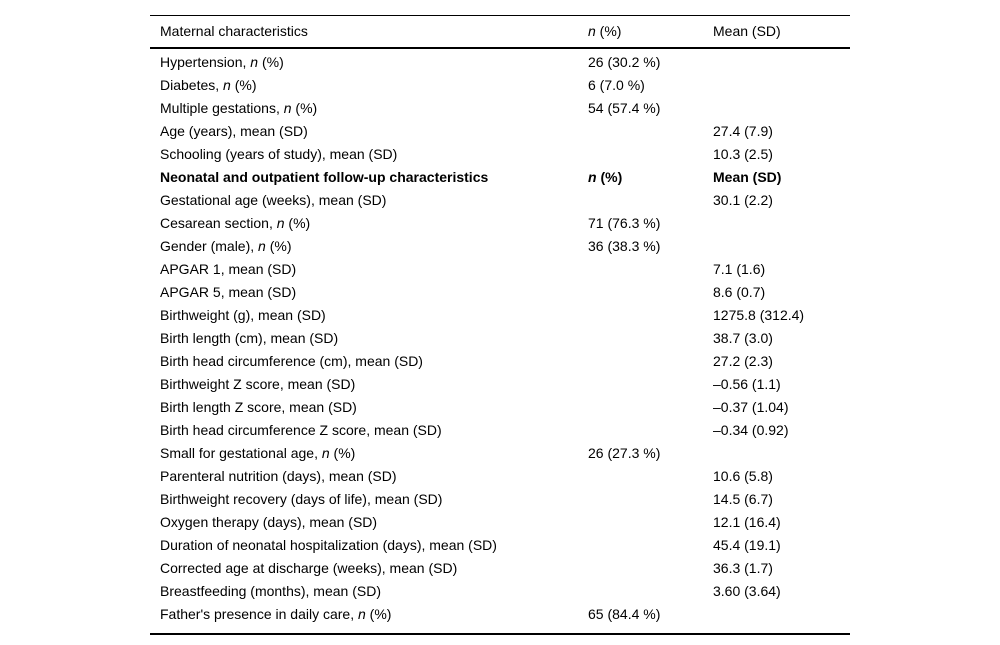  I want to click on row-label: Multiple gestations, n (%), so click(369, 108).